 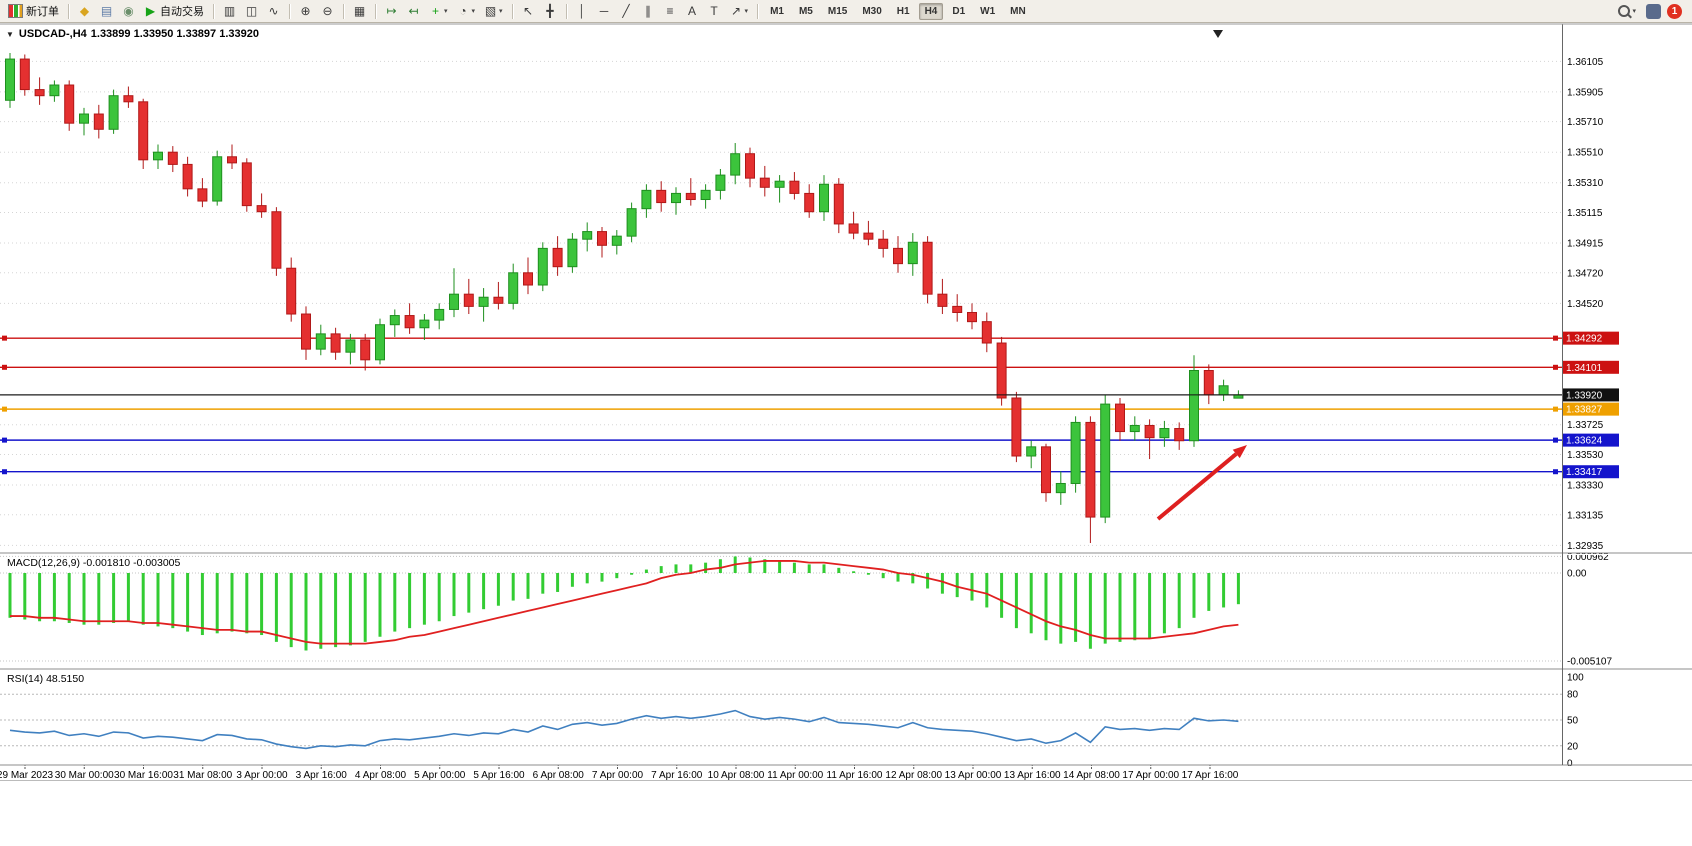 I want to click on svg-text: 1.35115, so click(x=1585, y=213).